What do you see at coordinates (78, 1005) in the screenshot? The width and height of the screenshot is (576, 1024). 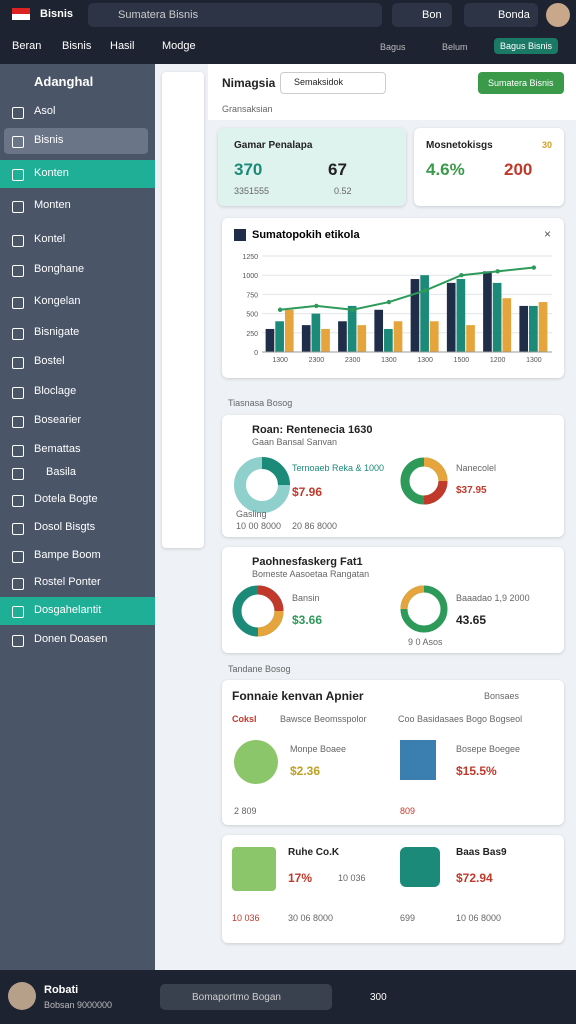 I see `user-sub: Bobsan 9000000` at bounding box center [78, 1005].